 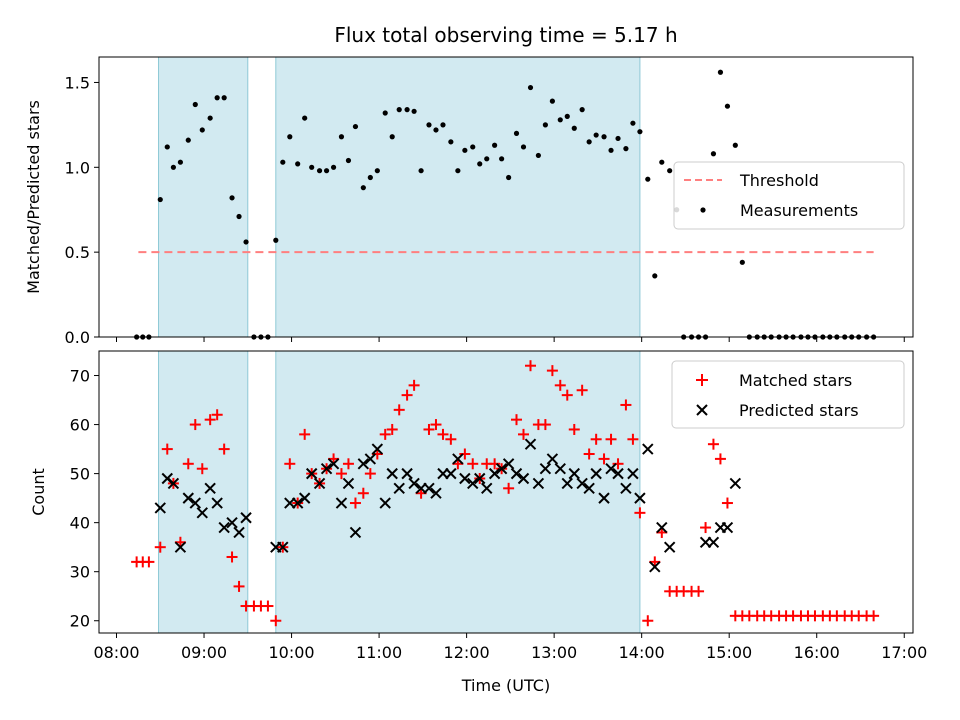 What do you see at coordinates (904, 652) in the screenshot?
I see `x-tick-label: 17:00` at bounding box center [904, 652].